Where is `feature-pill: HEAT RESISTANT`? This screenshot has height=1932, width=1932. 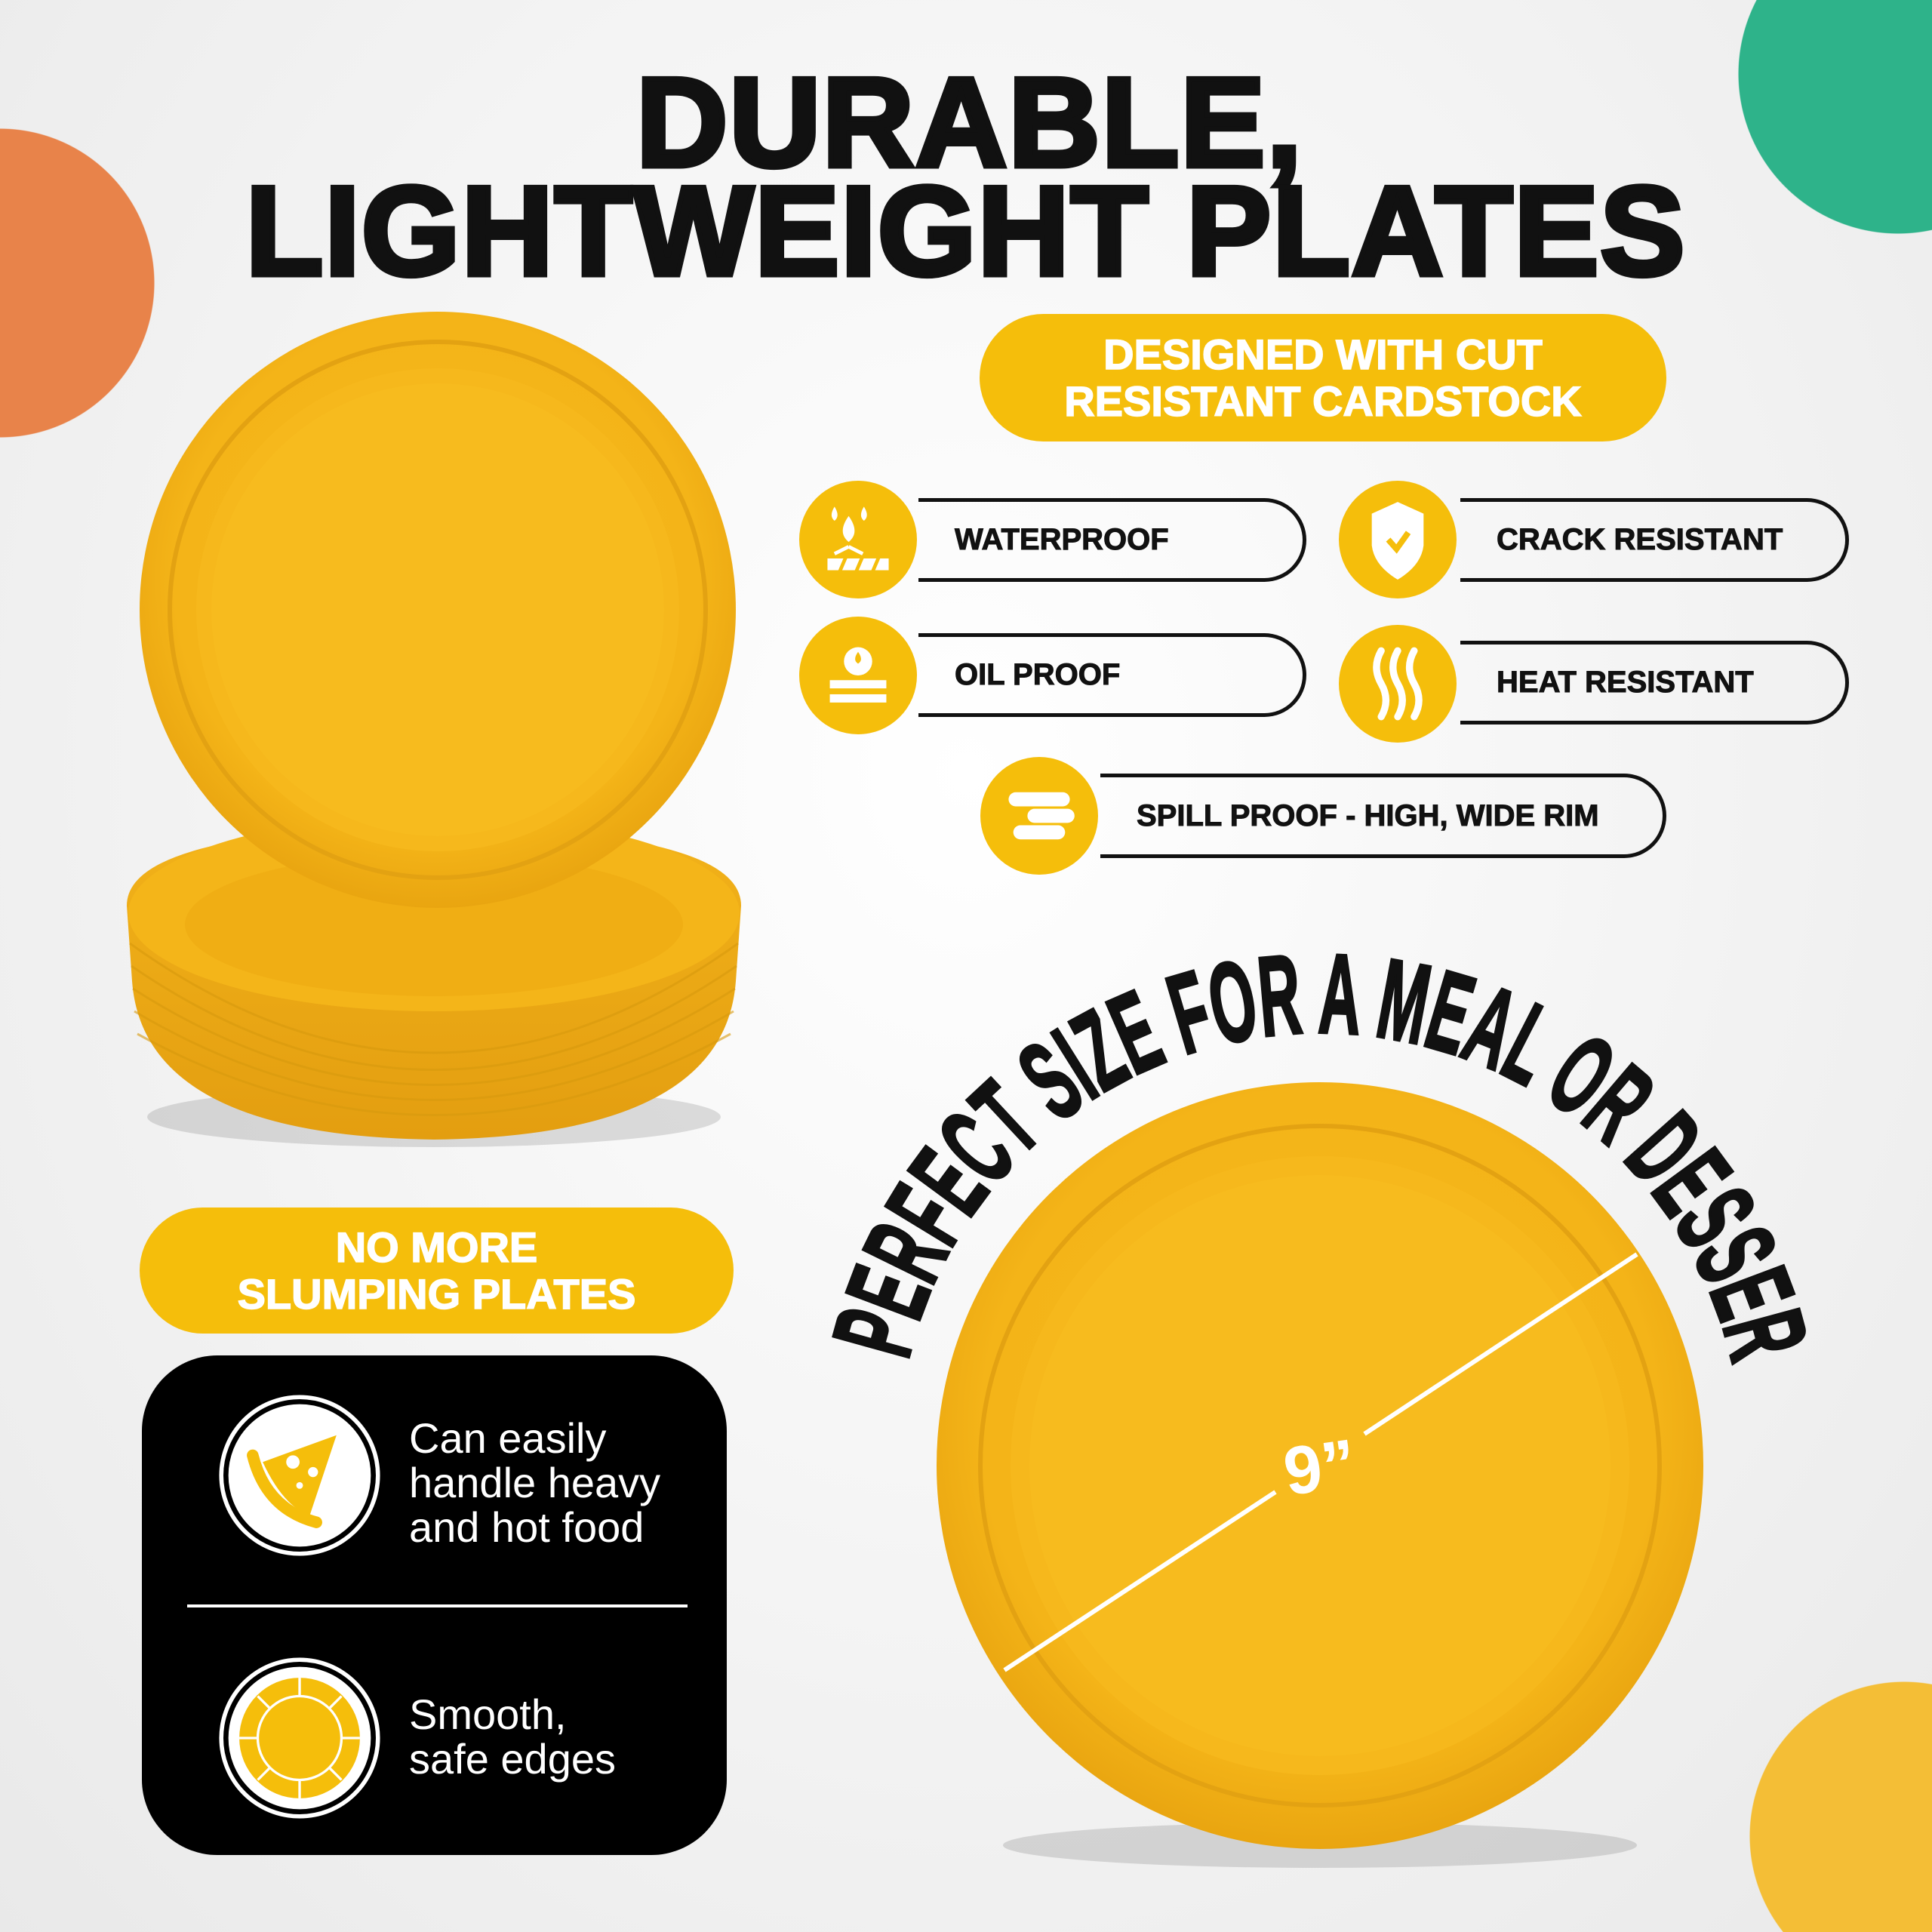
feature-pill: HEAT RESISTANT is located at coordinates (1654, 682).